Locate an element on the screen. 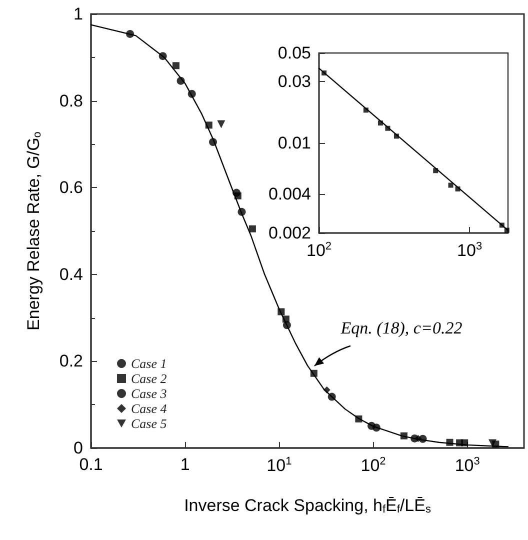 The image size is (528, 540). y-tick-label: 0.6 is located at coordinates (71, 188).